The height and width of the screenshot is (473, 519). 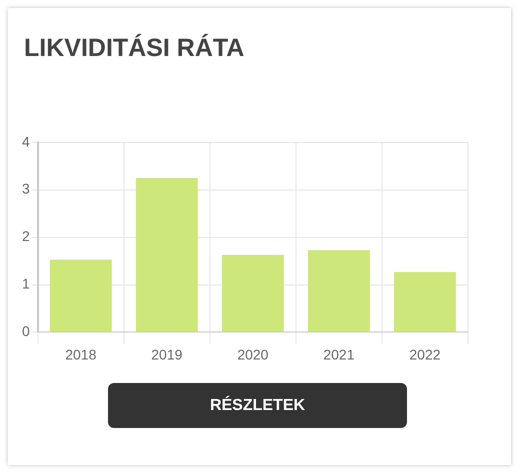 What do you see at coordinates (81, 354) in the screenshot?
I see `x-tick-label: 2018` at bounding box center [81, 354].